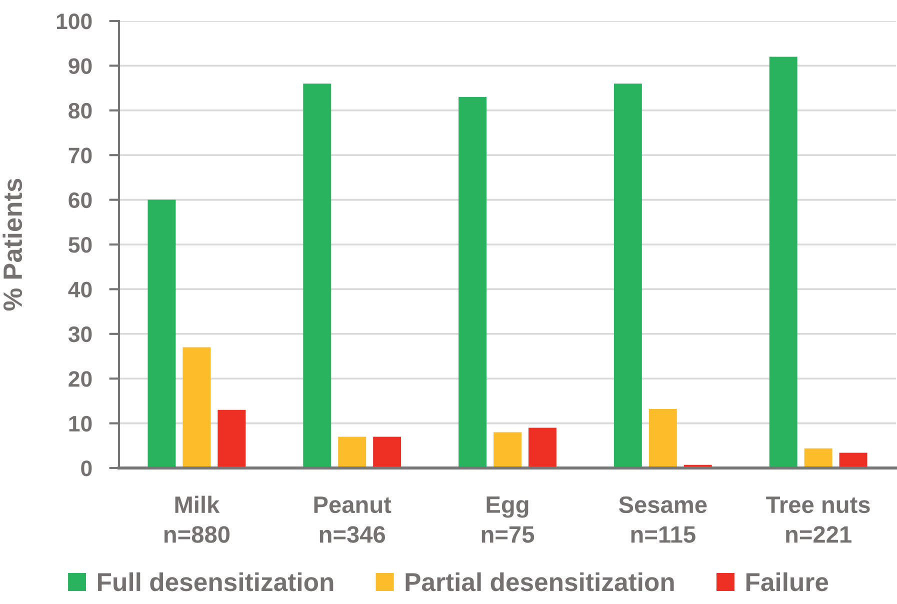  What do you see at coordinates (74, 22) in the screenshot?
I see `y-tick-label: 100` at bounding box center [74, 22].